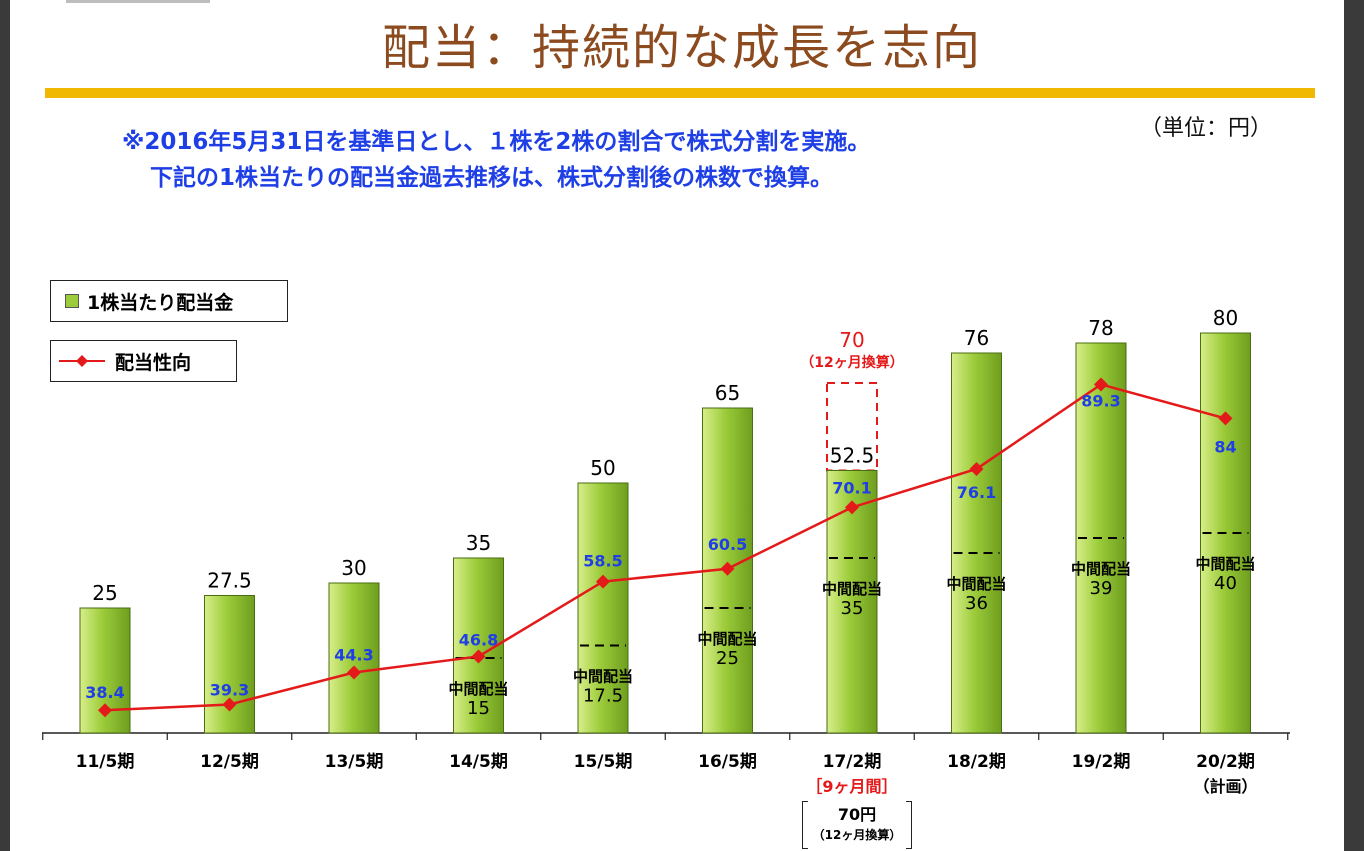  What do you see at coordinates (602, 468) in the screenshot?
I see `dividend-value-label: 50` at bounding box center [602, 468].